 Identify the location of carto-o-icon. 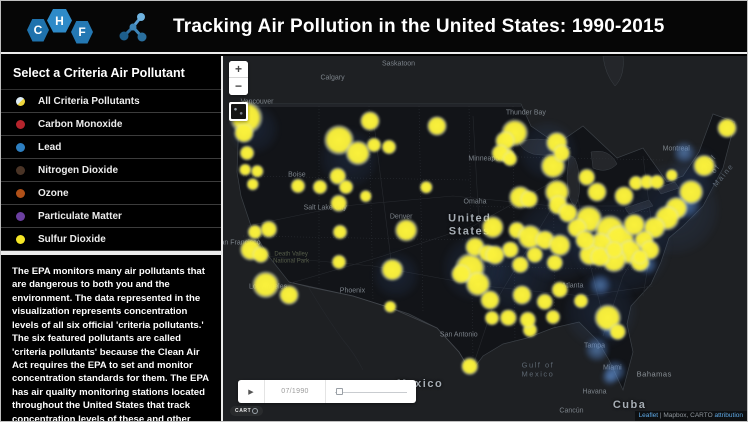
(255, 411).